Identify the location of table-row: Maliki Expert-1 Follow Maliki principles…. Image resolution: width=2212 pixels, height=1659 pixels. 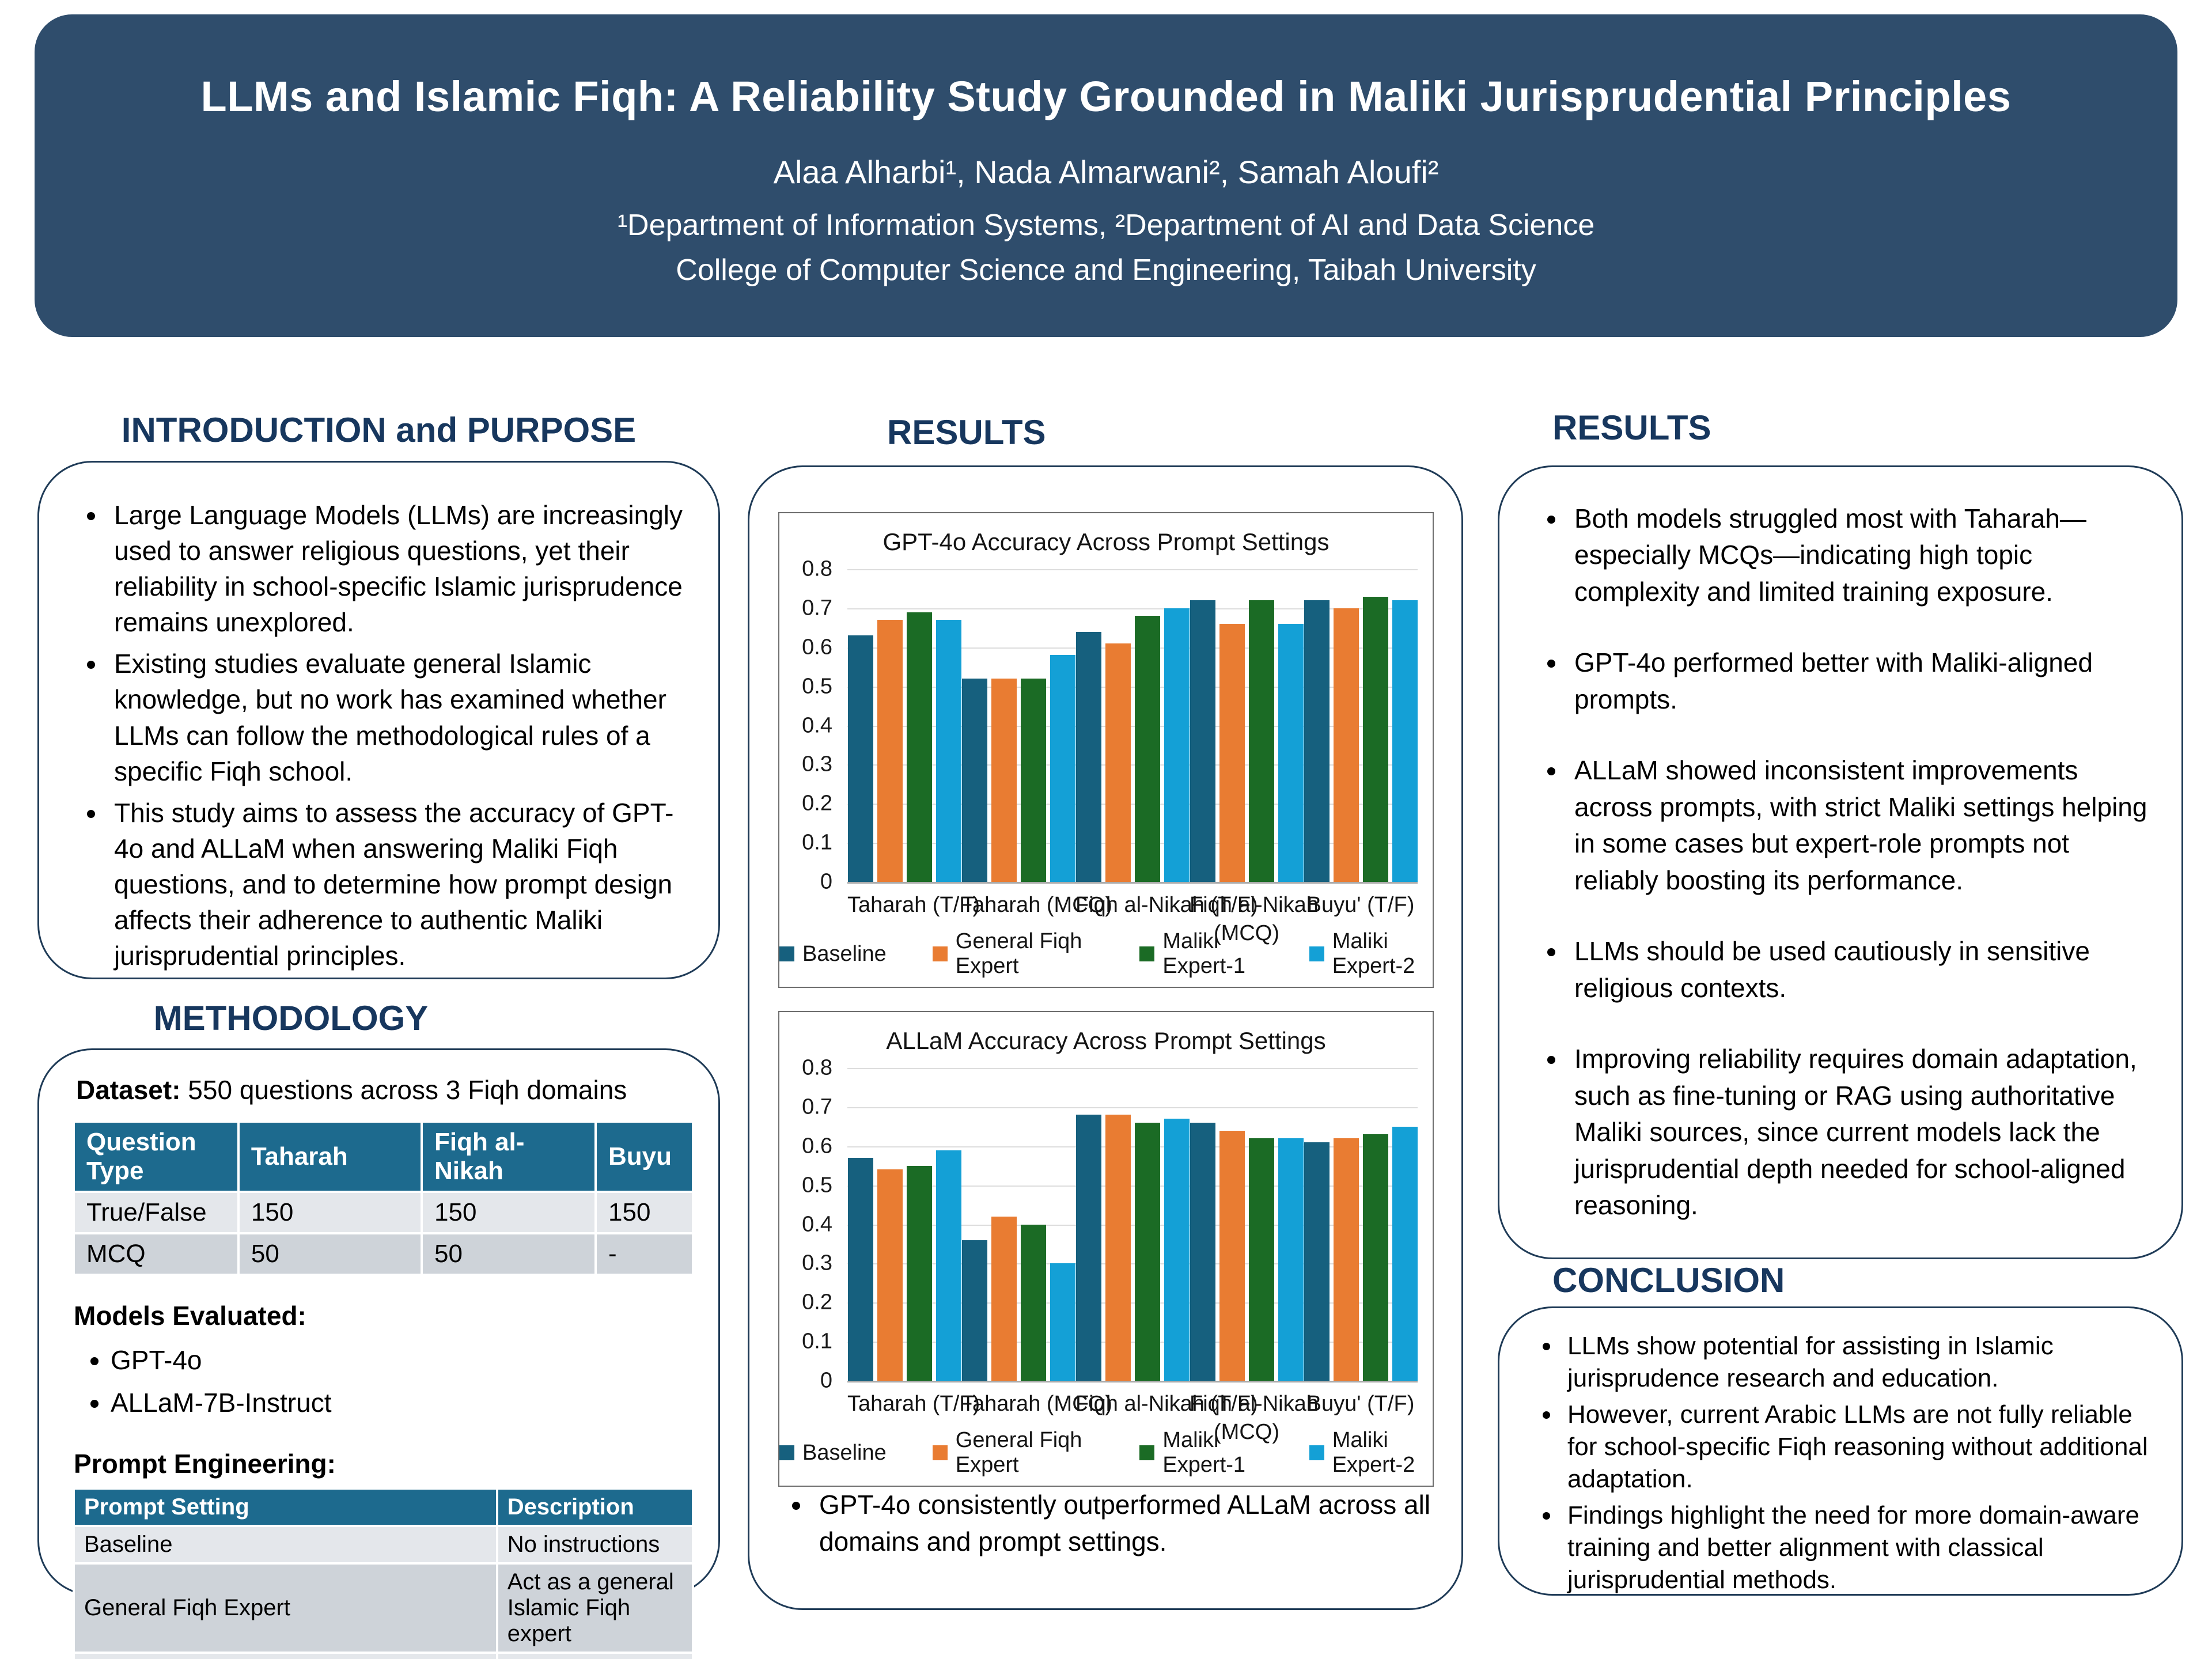
(384, 1655).